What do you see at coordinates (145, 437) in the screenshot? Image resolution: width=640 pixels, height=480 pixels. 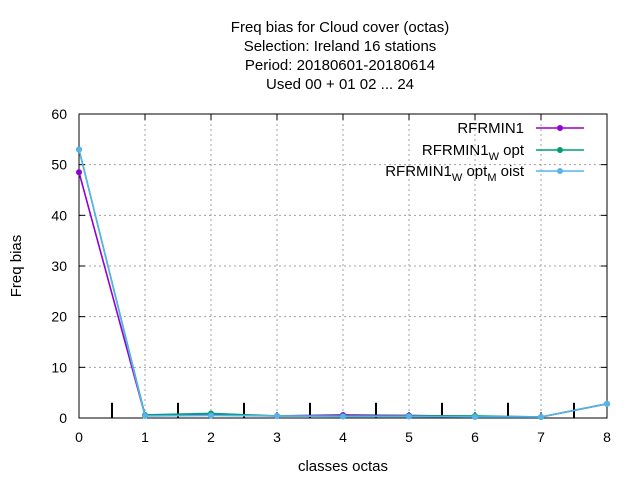 I see `x-tick-label: 1` at bounding box center [145, 437].